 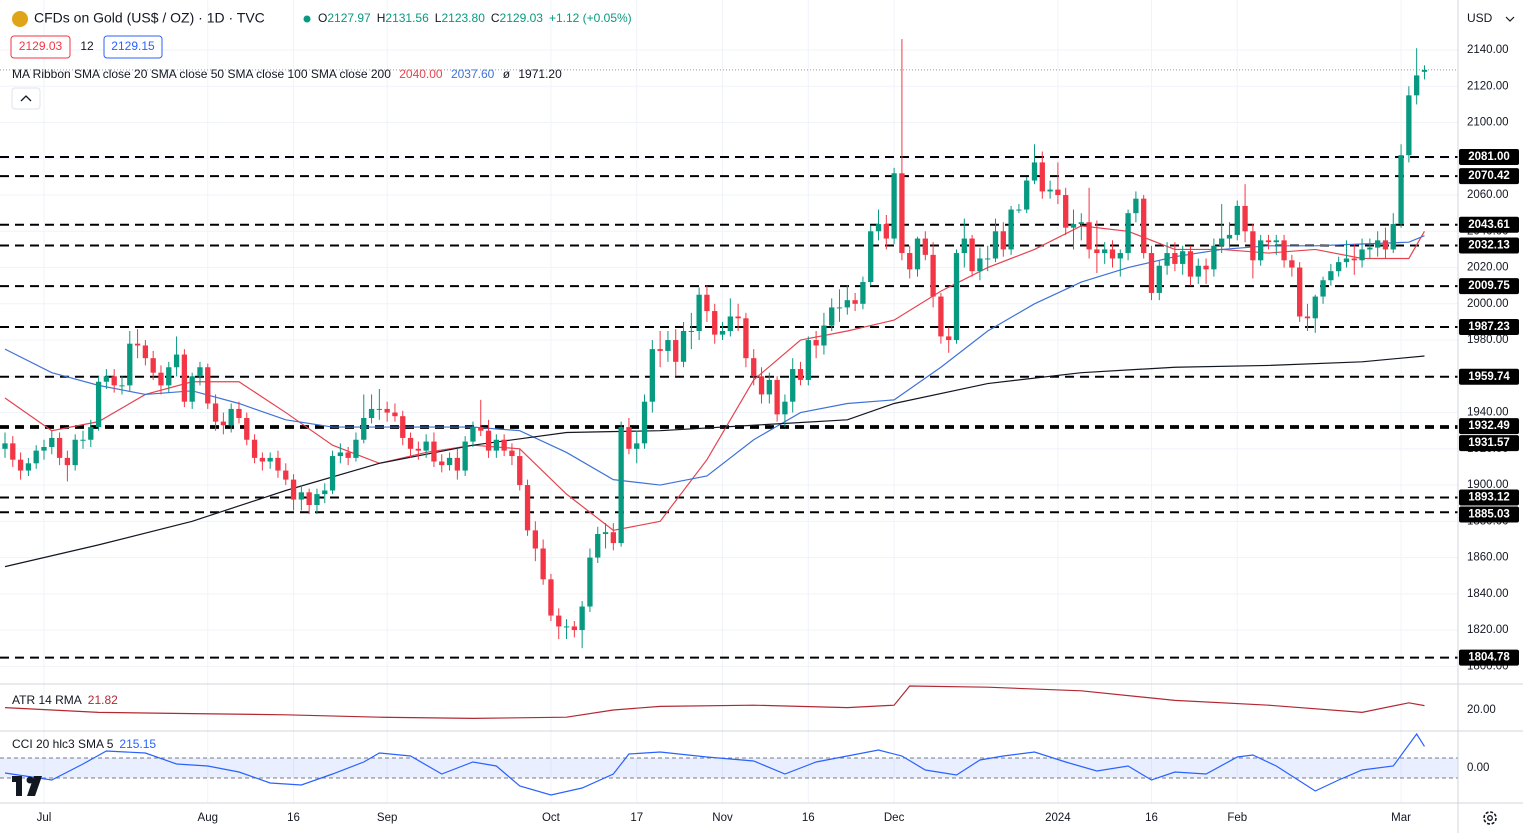 I want to click on ma-value: ø, so click(x=507, y=74).